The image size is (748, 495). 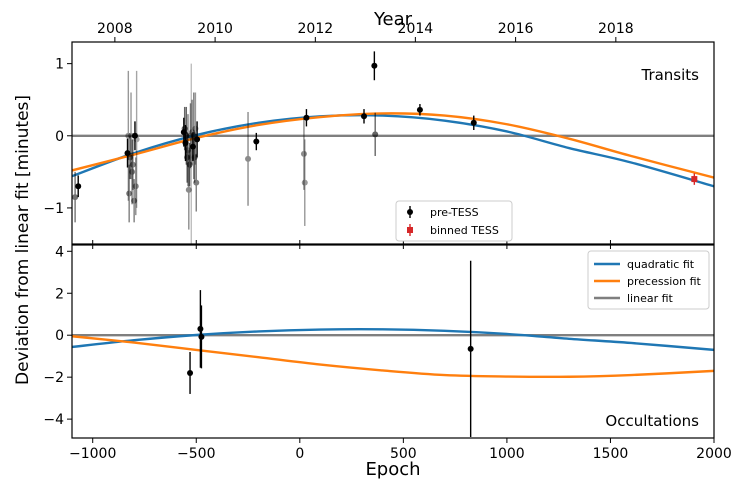 What do you see at coordinates (23, 240) in the screenshot?
I see `y-axis-label: Deviation from linear fit [minutes]` at bounding box center [23, 240].